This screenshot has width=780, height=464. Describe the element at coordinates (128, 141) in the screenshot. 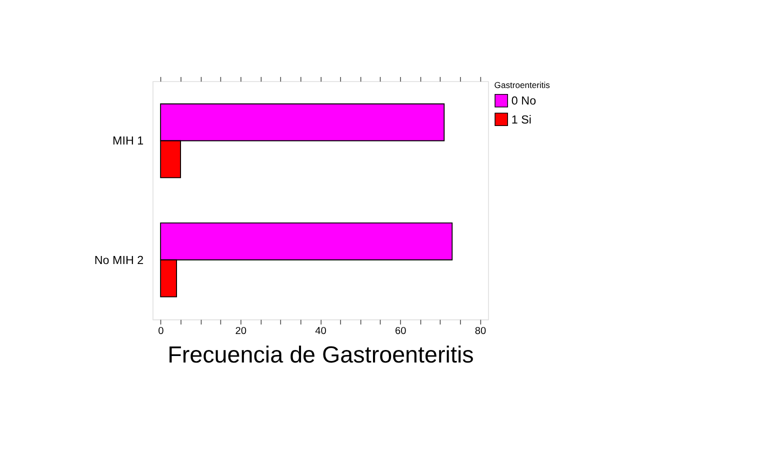

I see `y-tick-label: MIH 1` at that location.